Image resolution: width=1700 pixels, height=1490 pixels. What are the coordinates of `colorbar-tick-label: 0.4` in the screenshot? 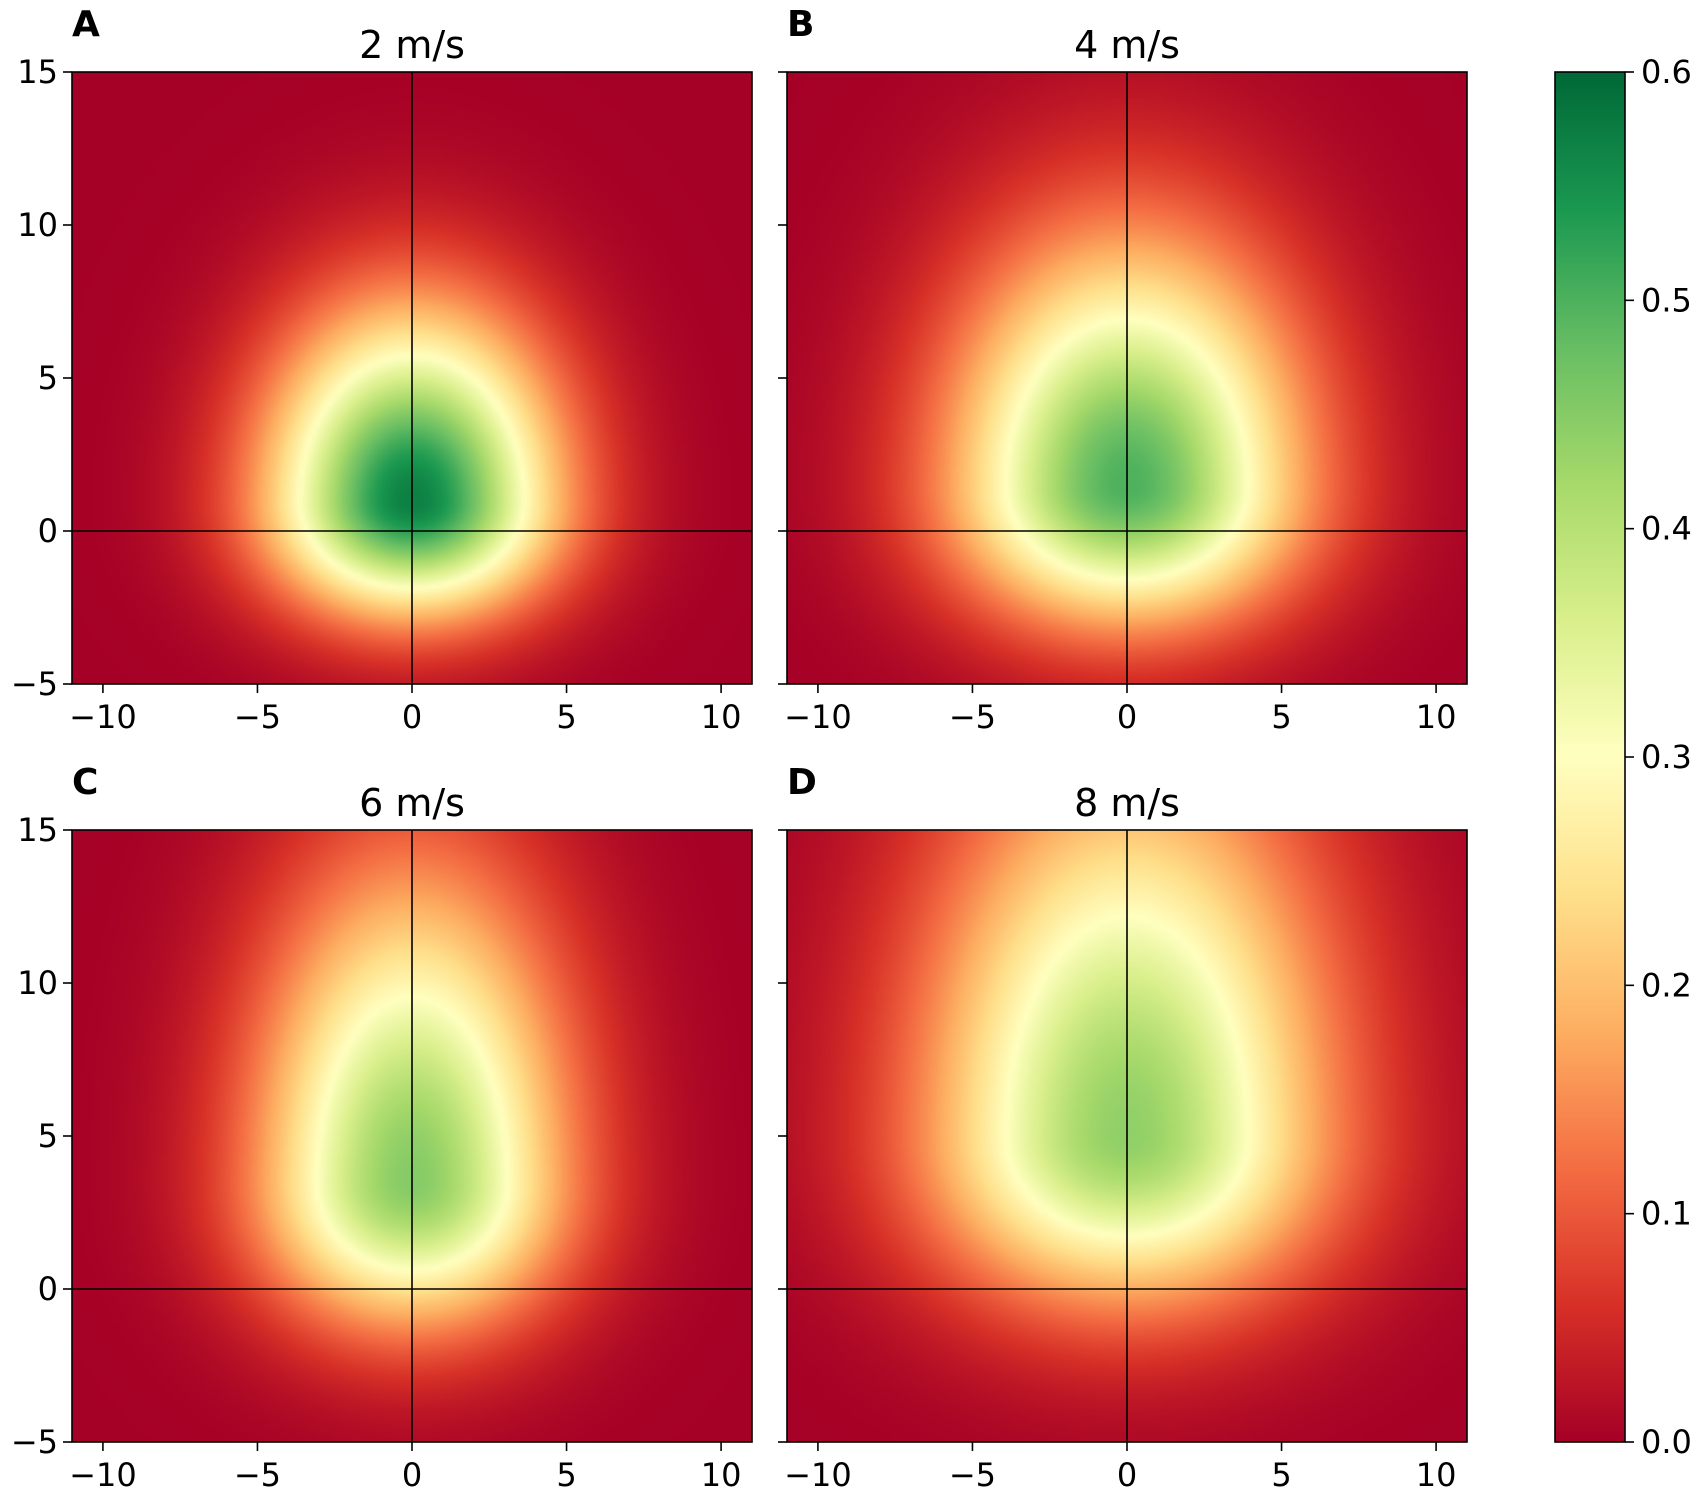 It's located at (1666, 529).